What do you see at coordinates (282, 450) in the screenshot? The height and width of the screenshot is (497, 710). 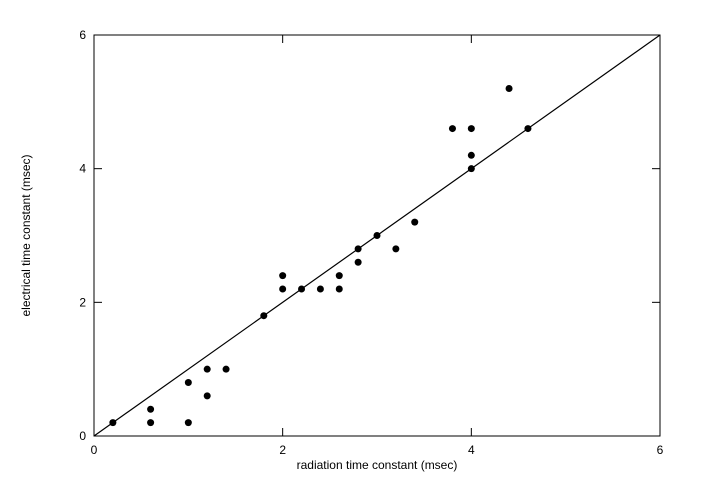 I see `x-tick-label: 2` at bounding box center [282, 450].